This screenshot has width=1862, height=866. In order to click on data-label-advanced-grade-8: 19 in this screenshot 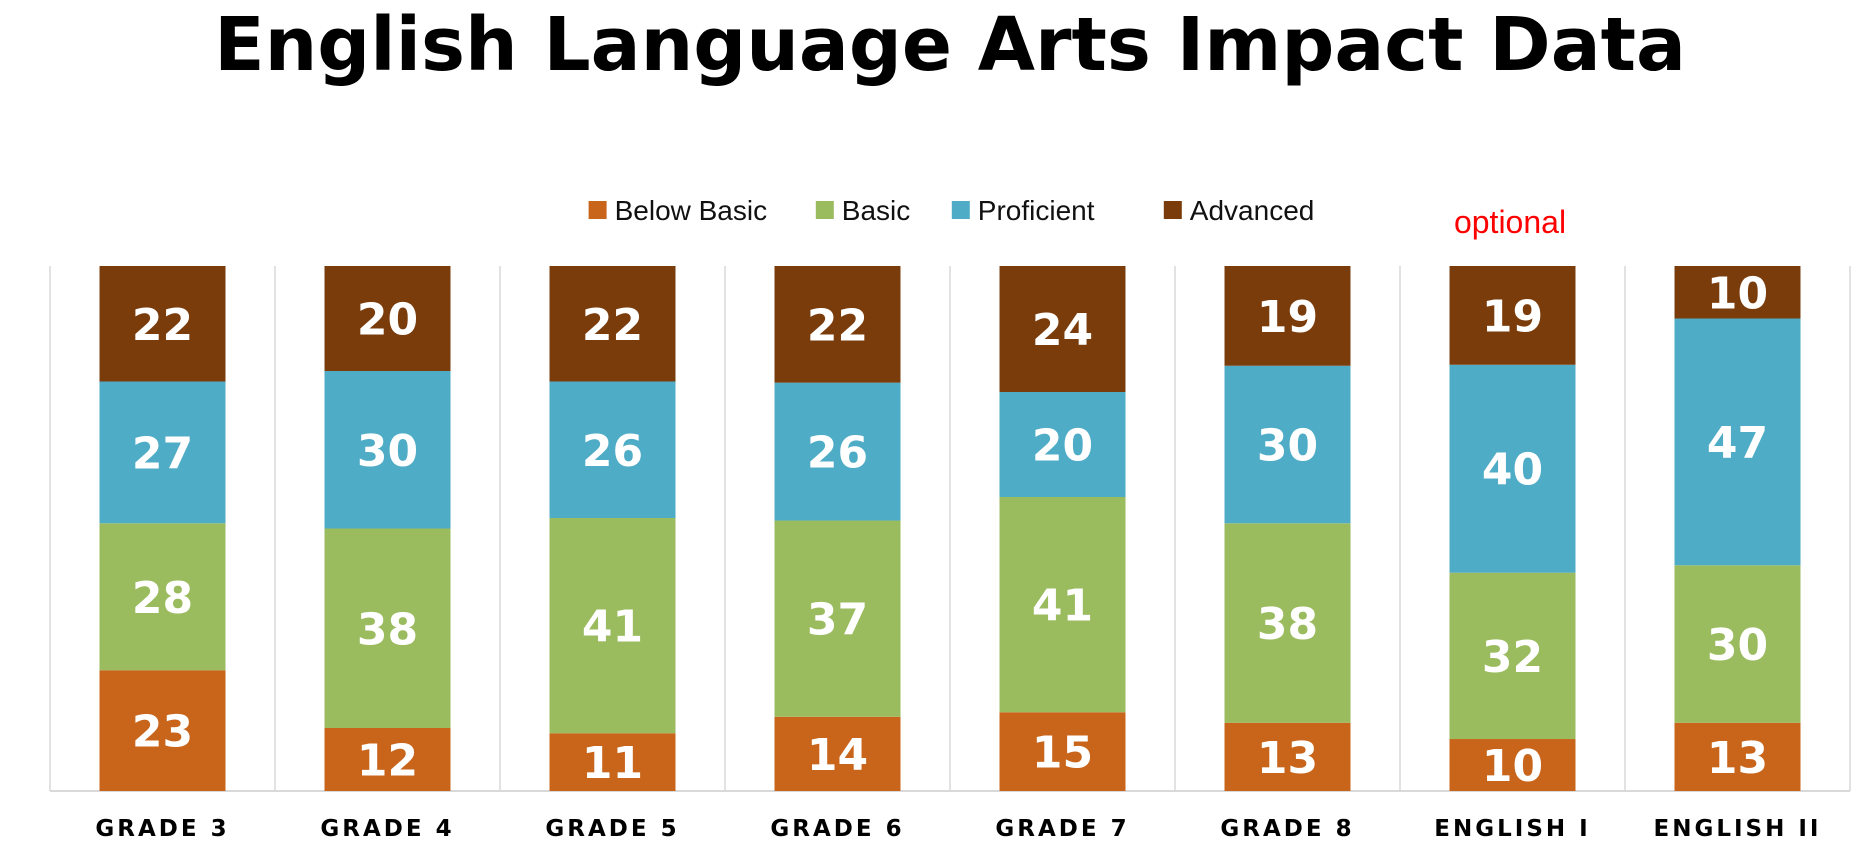, I will do `click(1287, 317)`.